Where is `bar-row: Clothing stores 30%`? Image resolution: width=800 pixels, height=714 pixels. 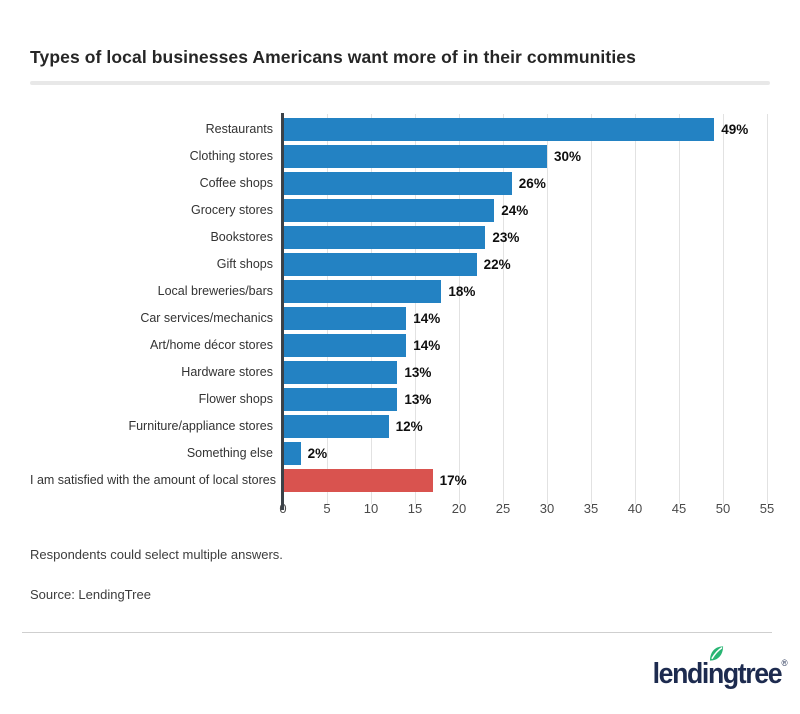 bar-row: Clothing stores 30% is located at coordinates (400, 156).